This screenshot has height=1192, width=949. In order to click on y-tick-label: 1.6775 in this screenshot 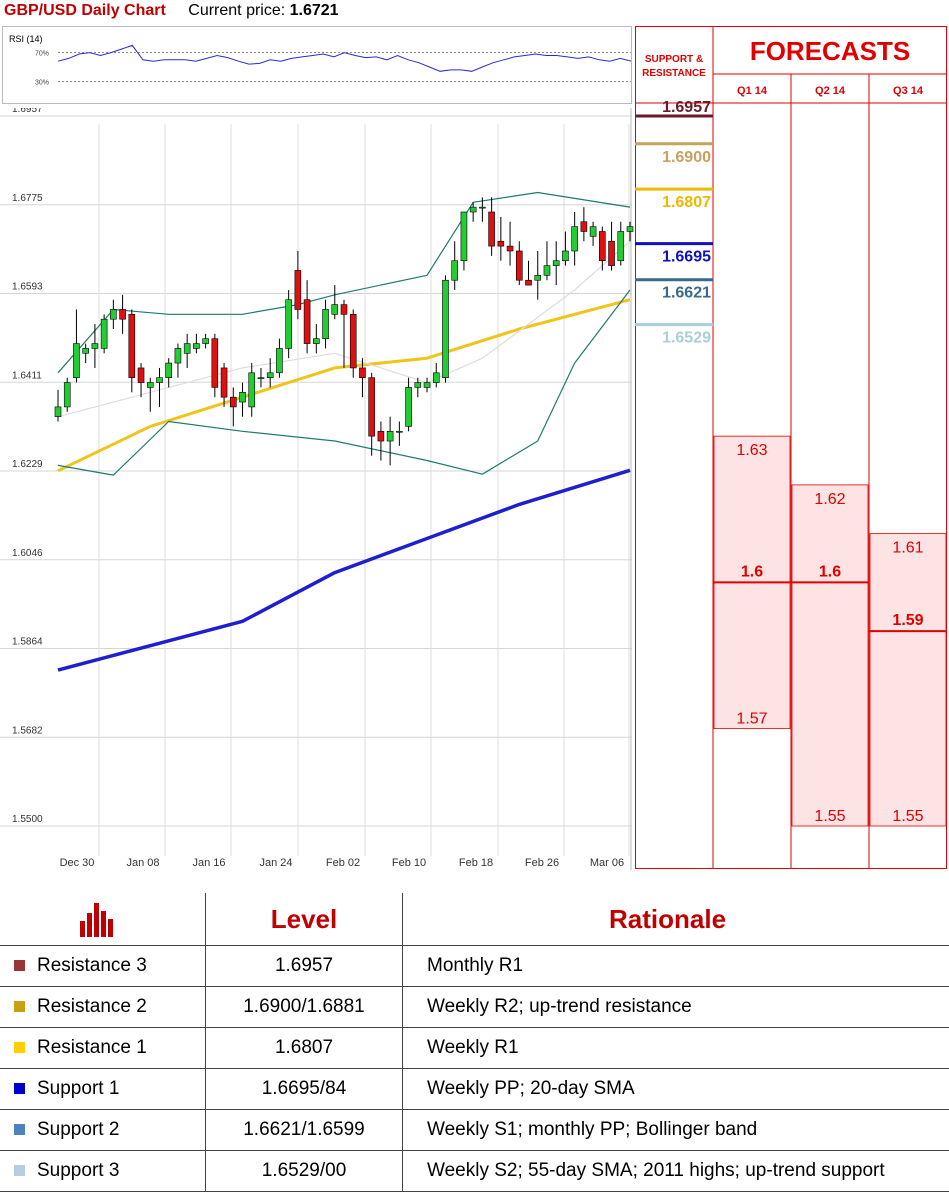, I will do `click(27, 198)`.